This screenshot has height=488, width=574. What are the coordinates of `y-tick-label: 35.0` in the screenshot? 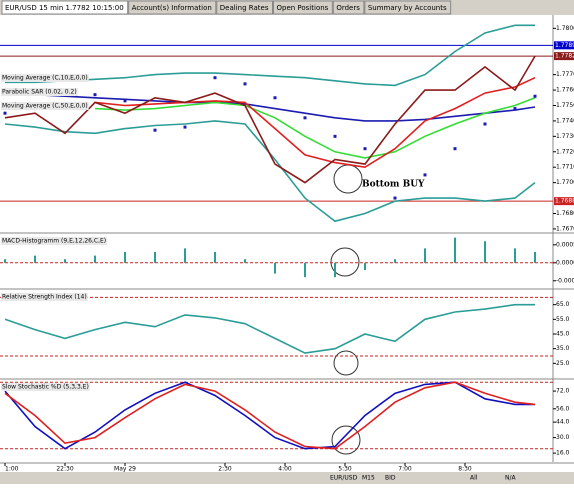 It's located at (563, 348).